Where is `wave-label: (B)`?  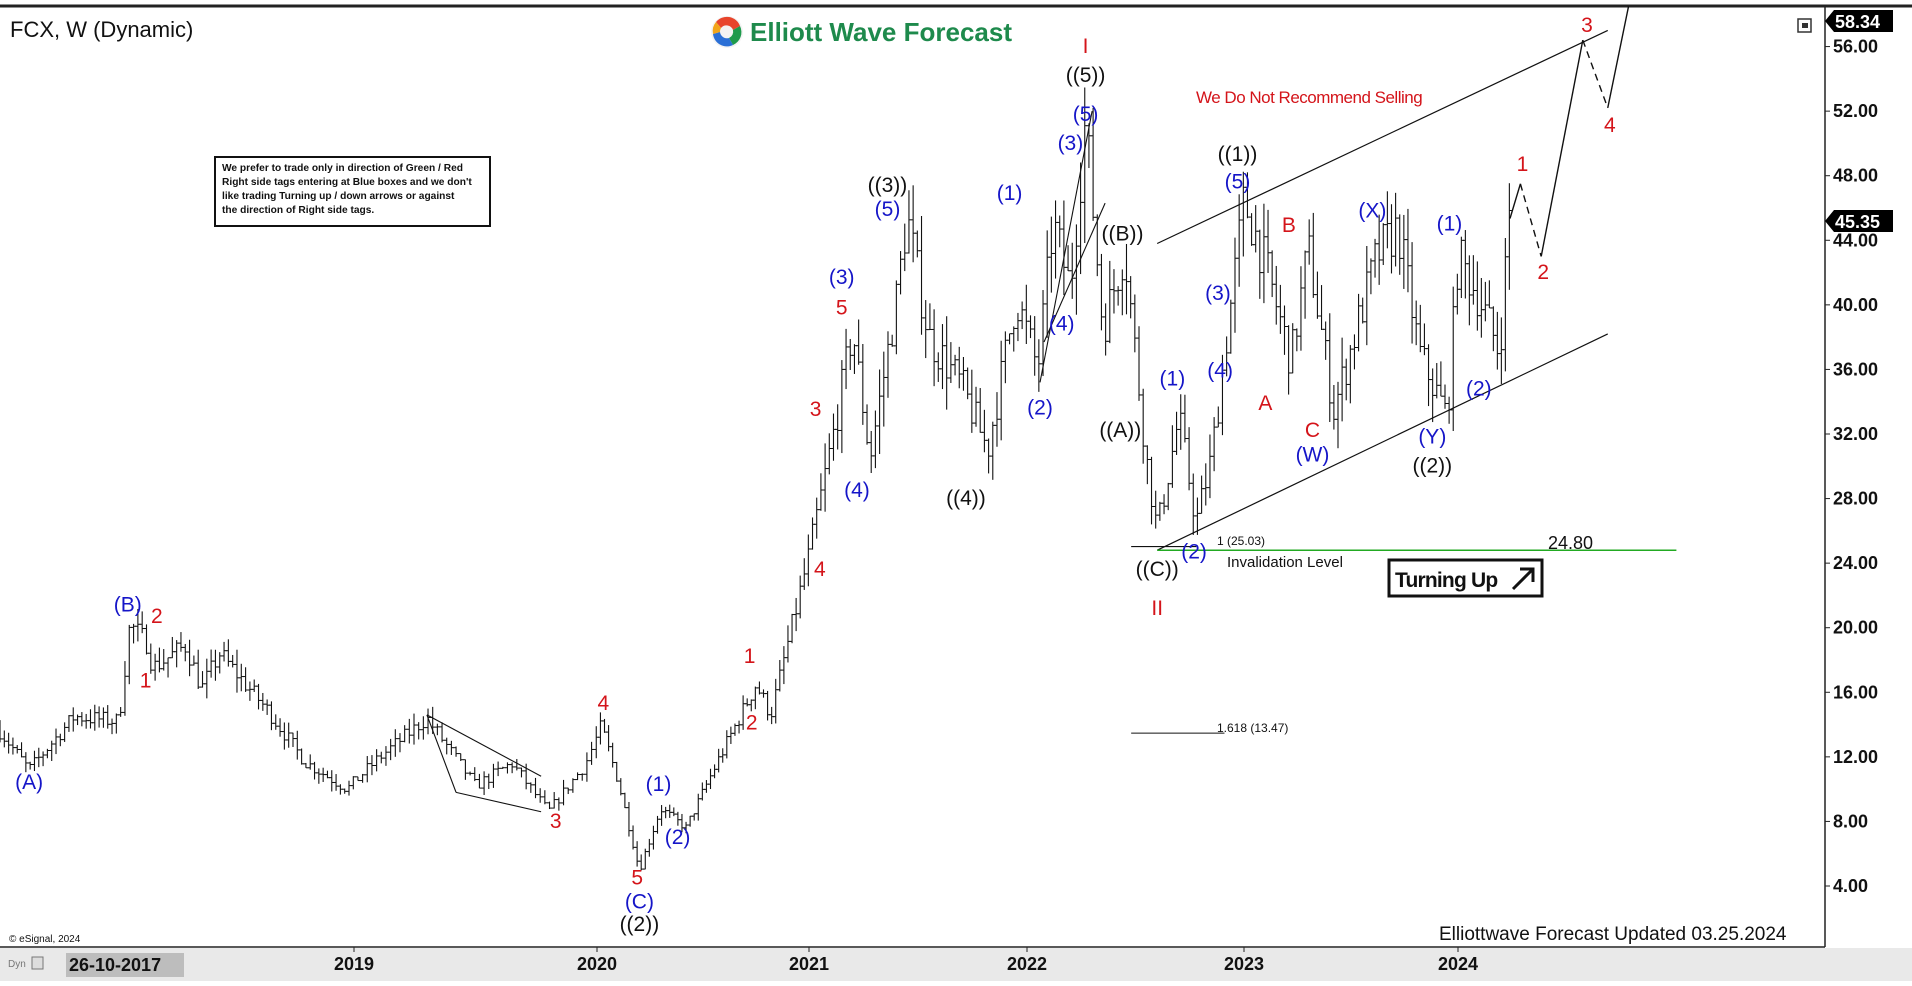
wave-label: (B) is located at coordinates (128, 605).